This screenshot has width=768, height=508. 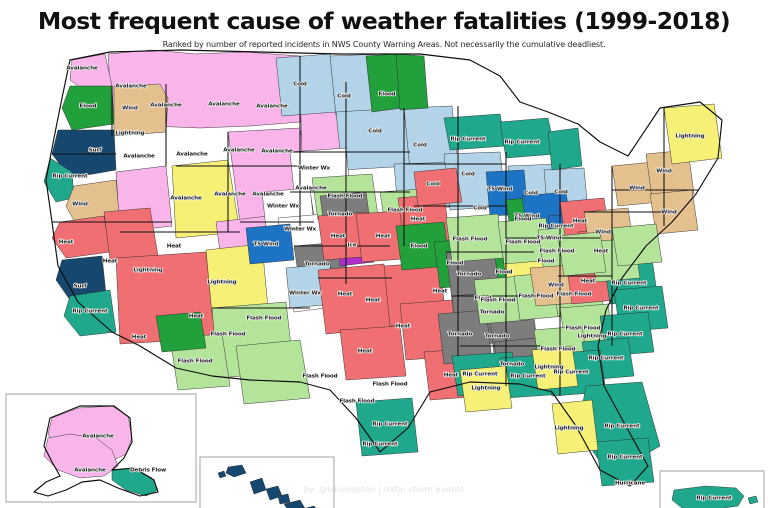 I want to click on inset-alaska: Avalanche Avalanche Debris Flow, so click(x=101, y=448).